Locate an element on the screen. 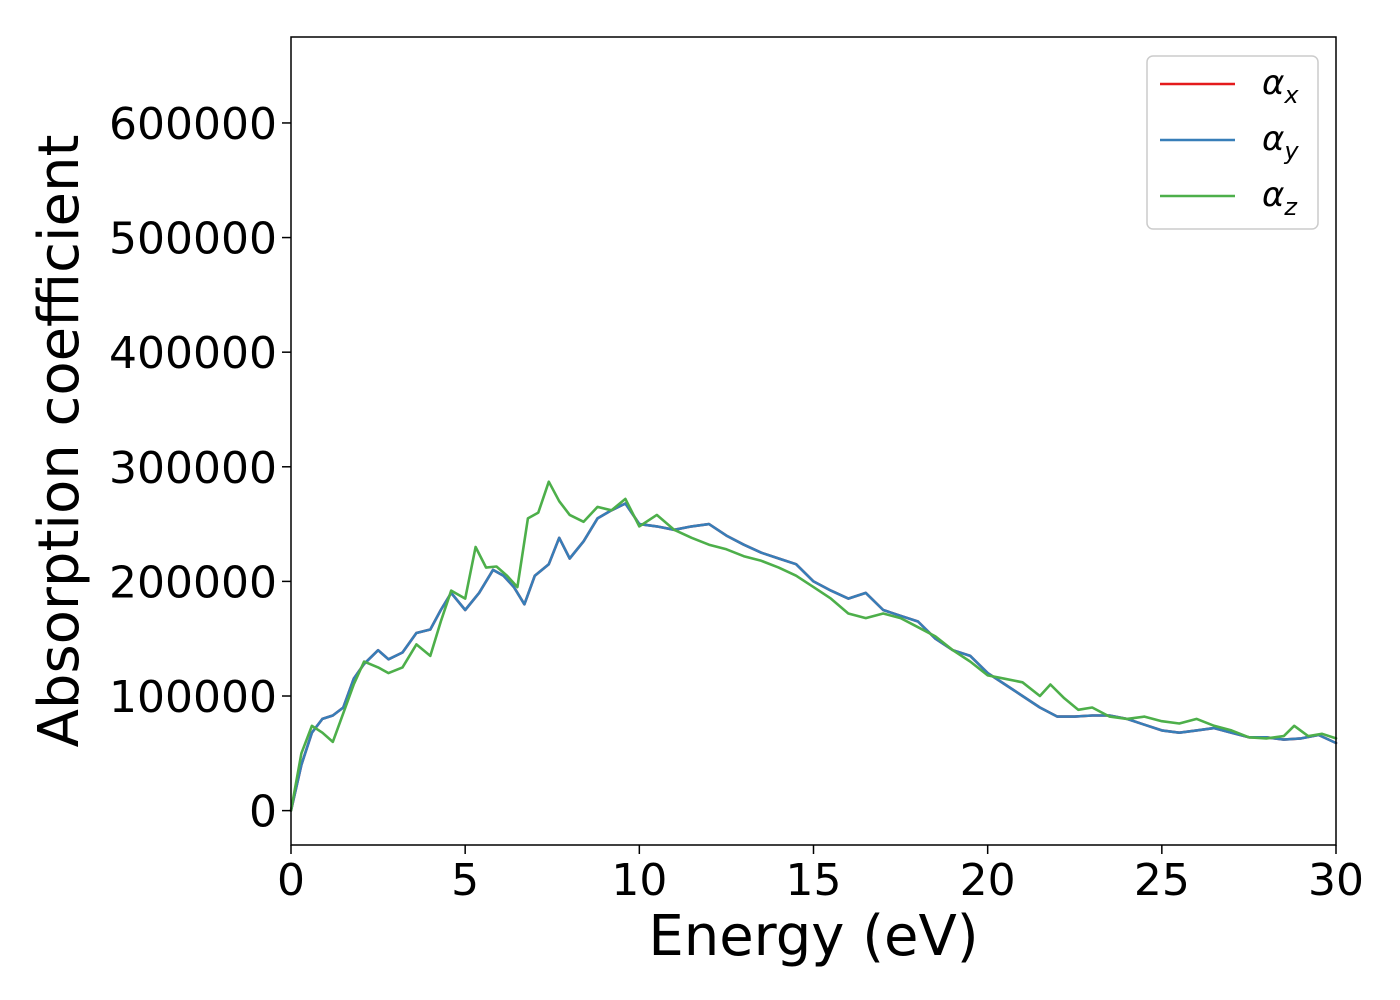 The width and height of the screenshot is (1400, 1000). x-tick-label: 25 is located at coordinates (1162, 880).